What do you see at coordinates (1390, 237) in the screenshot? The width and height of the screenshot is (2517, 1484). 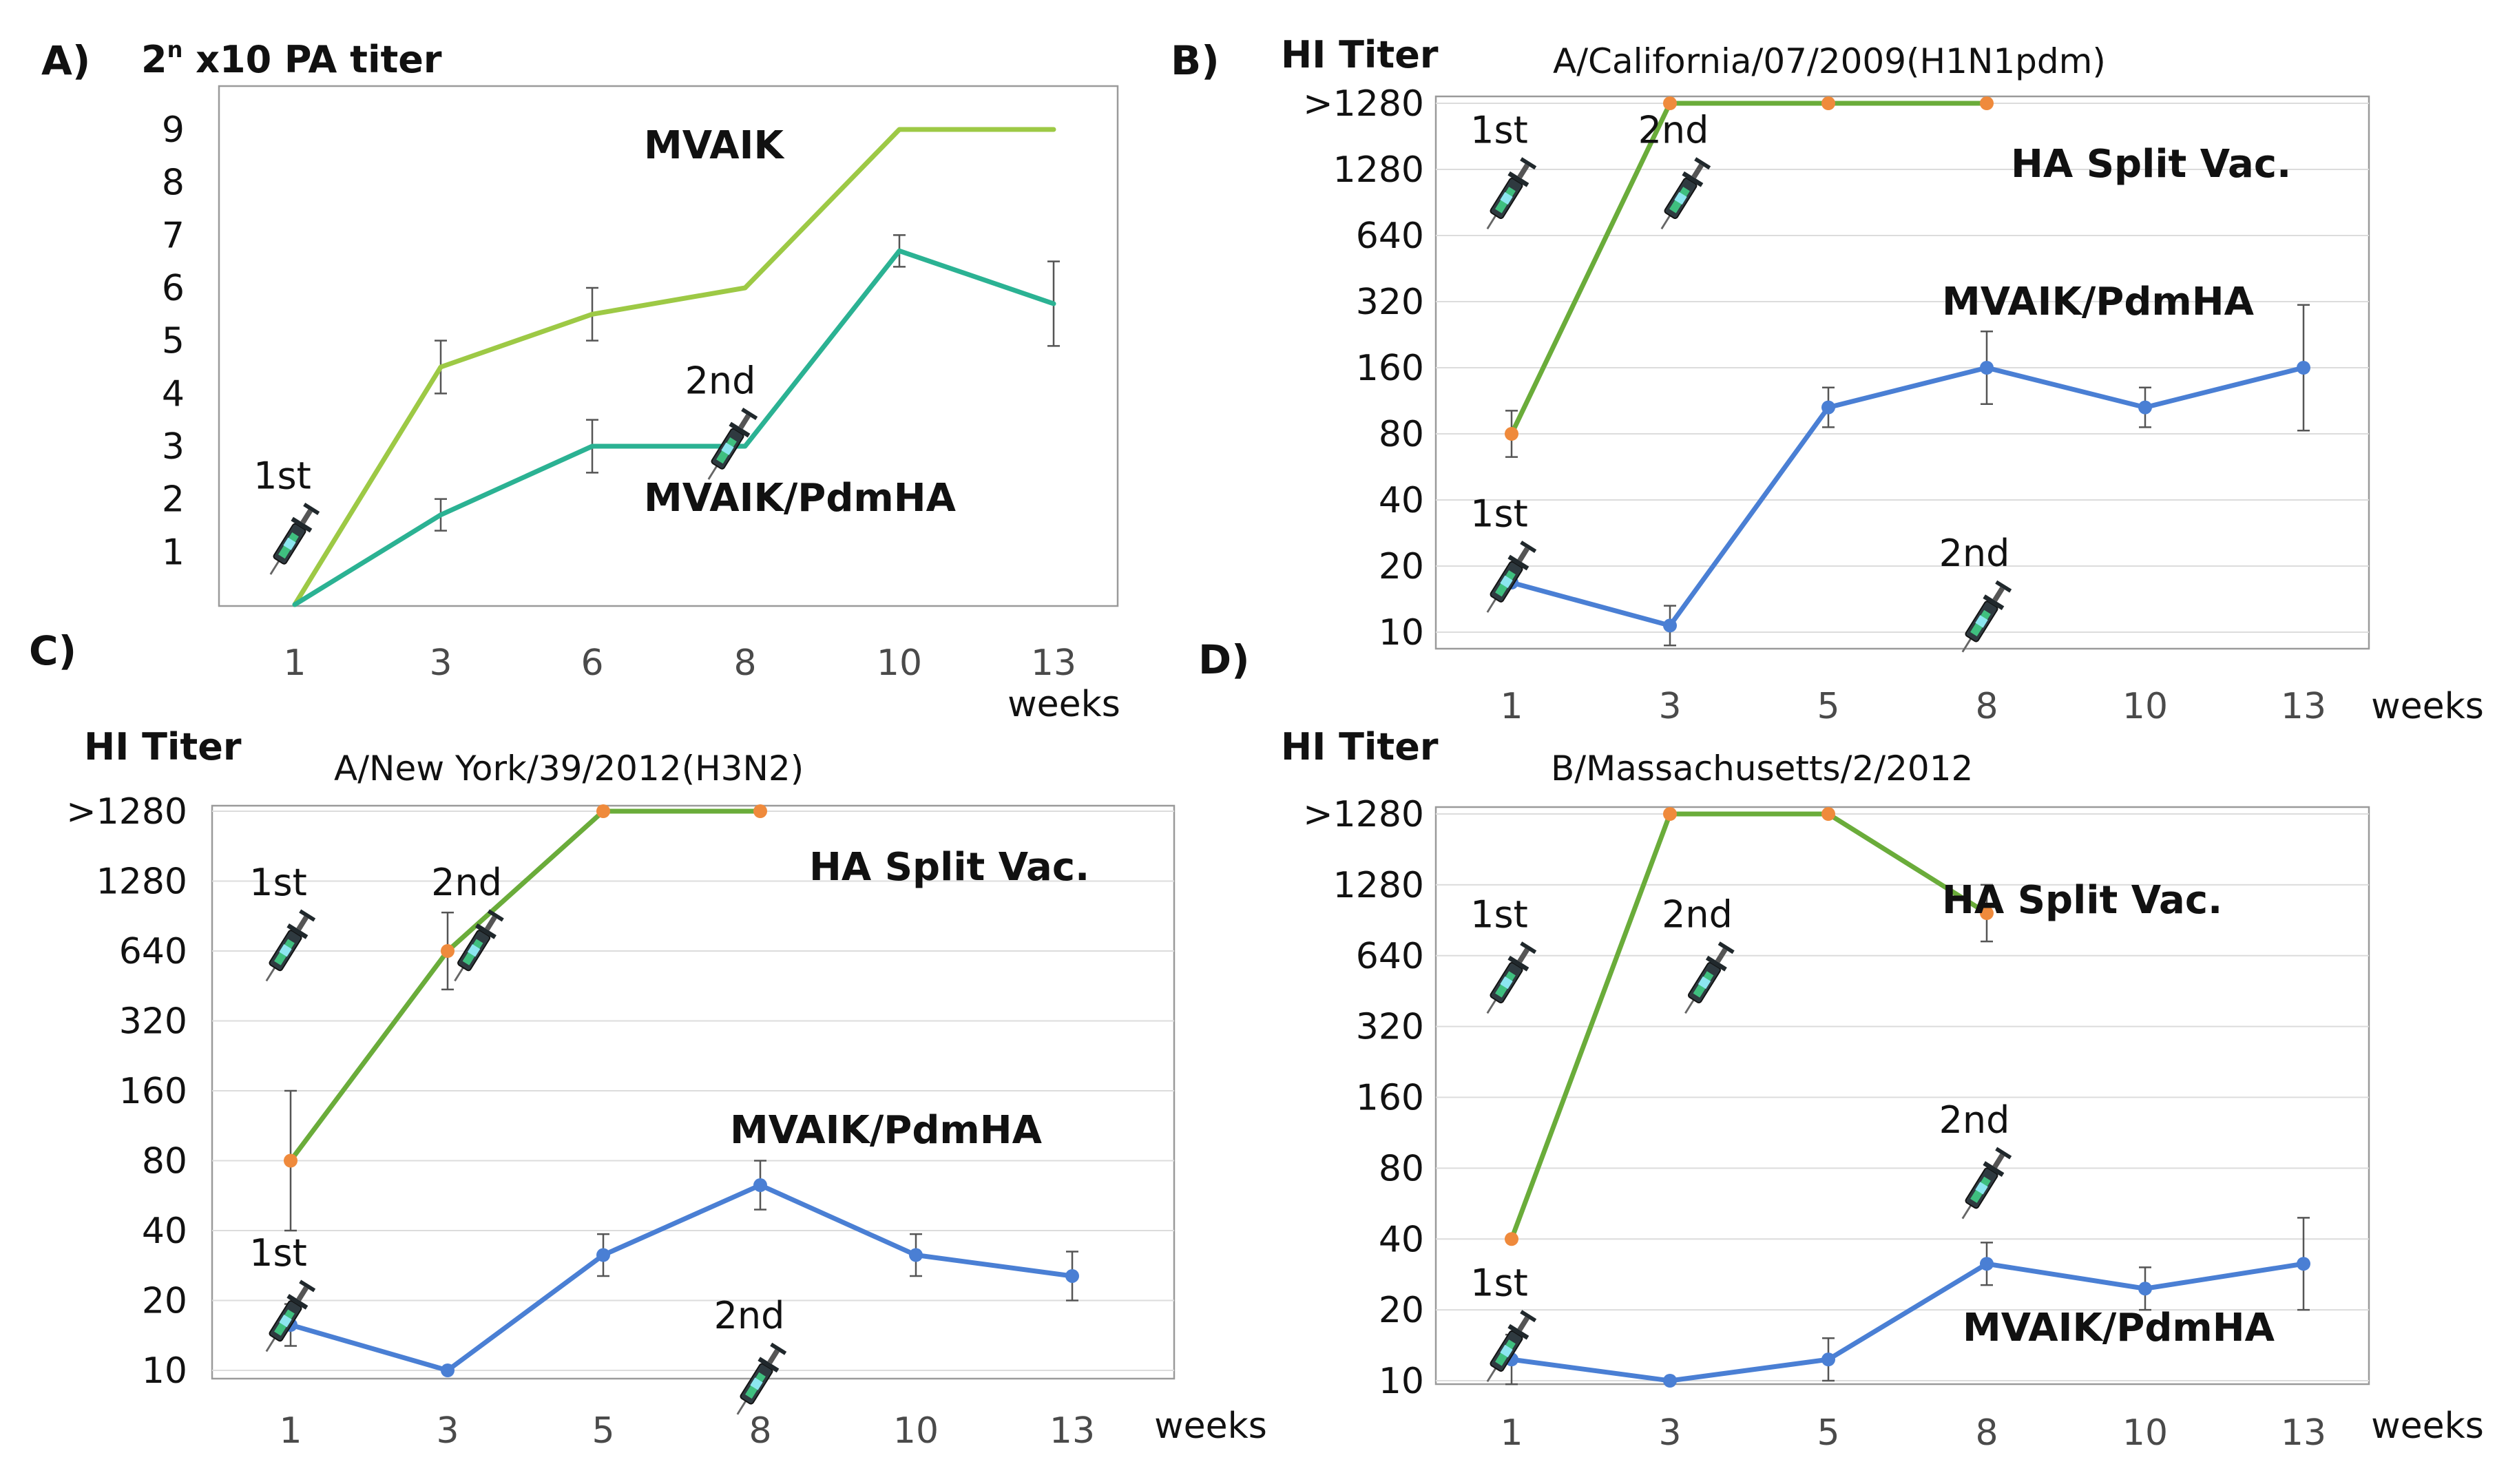 I see `y-tick-label: 640` at bounding box center [1390, 237].